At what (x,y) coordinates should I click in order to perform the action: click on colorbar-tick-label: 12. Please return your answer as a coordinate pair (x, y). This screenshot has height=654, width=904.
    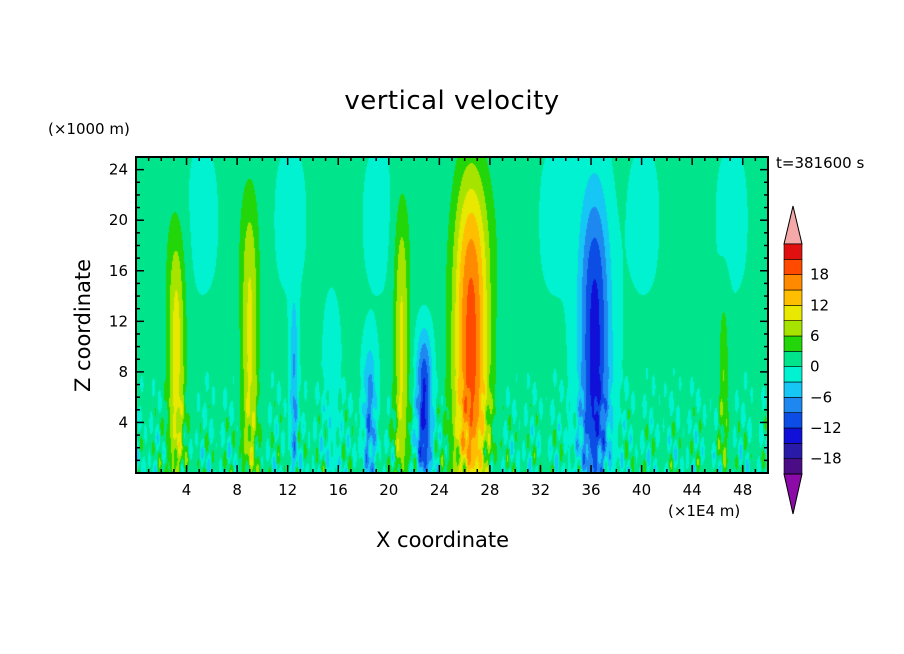
    Looking at the image, I should click on (819, 305).